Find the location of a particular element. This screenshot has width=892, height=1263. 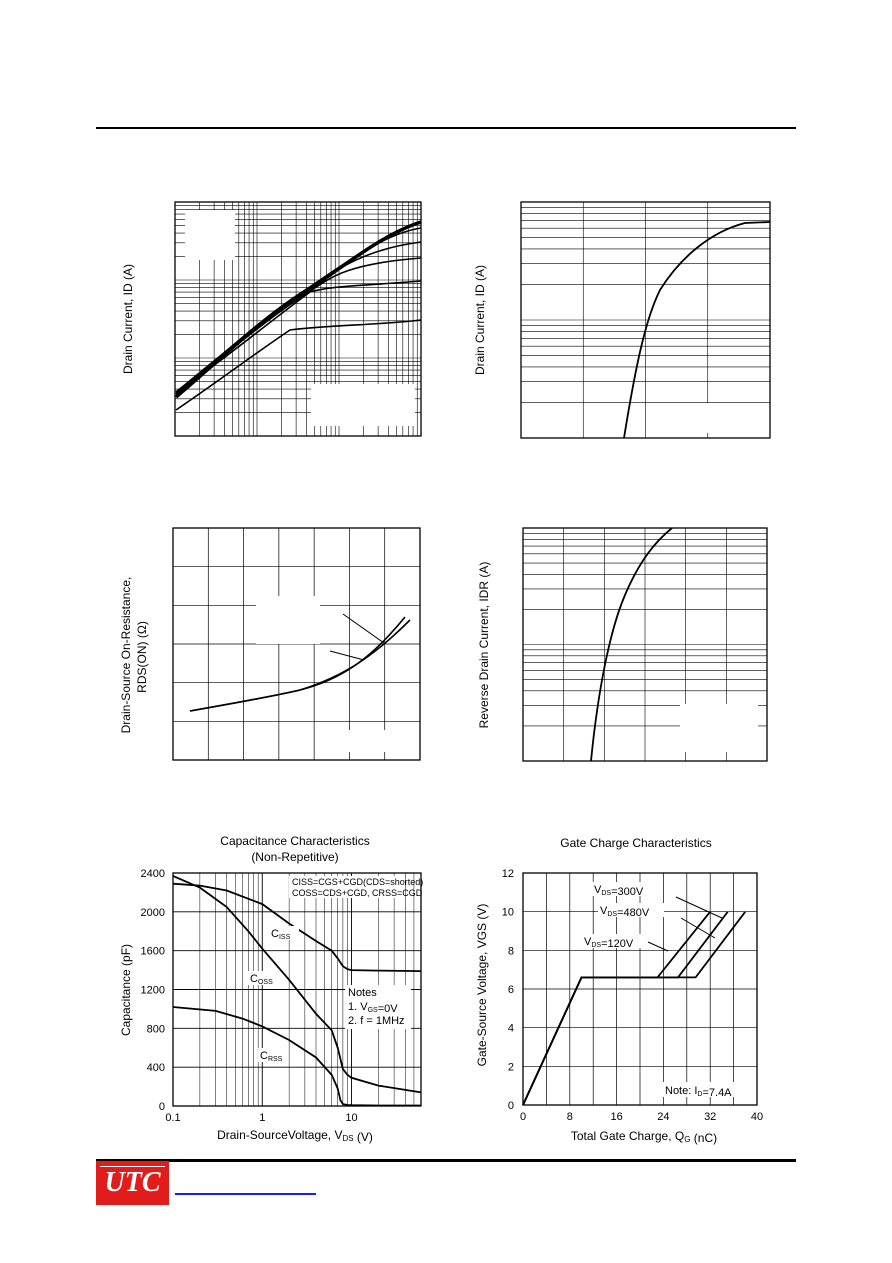

chart-drain-current-transfer: Drain Current, ID (A) is located at coordinates (622, 320).